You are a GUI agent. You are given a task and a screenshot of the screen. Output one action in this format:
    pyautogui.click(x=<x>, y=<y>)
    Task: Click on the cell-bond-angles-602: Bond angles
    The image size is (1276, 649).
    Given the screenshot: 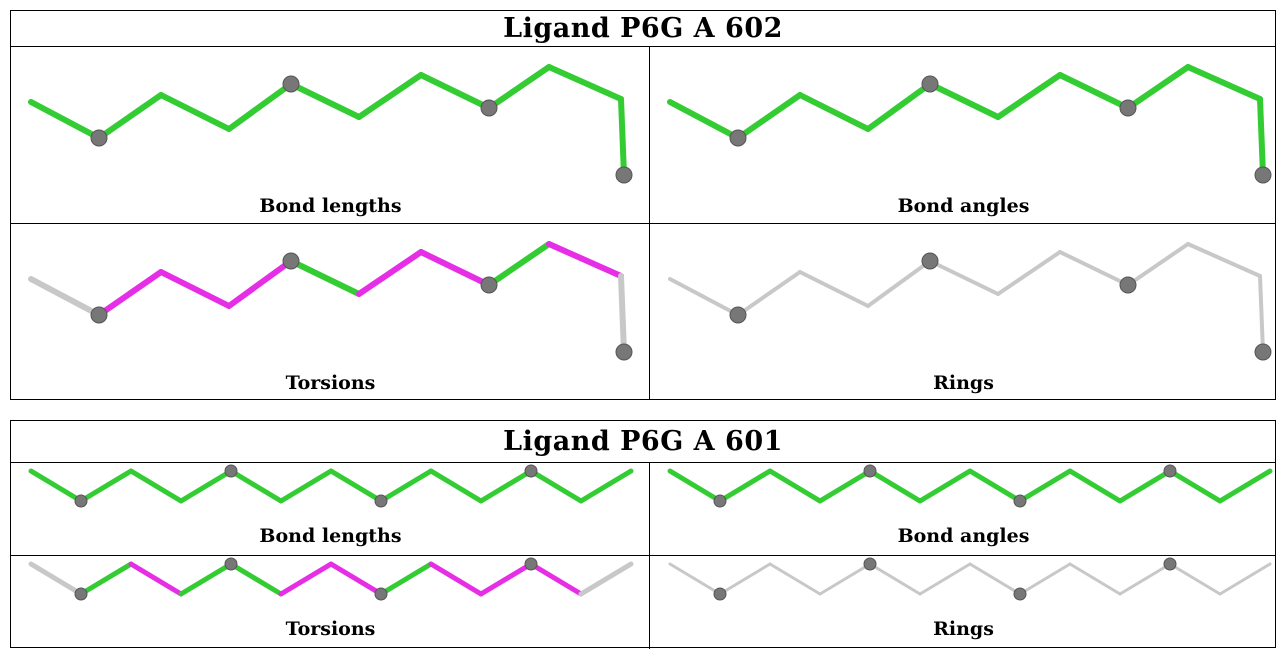 What is the action you would take?
    pyautogui.click(x=963, y=135)
    